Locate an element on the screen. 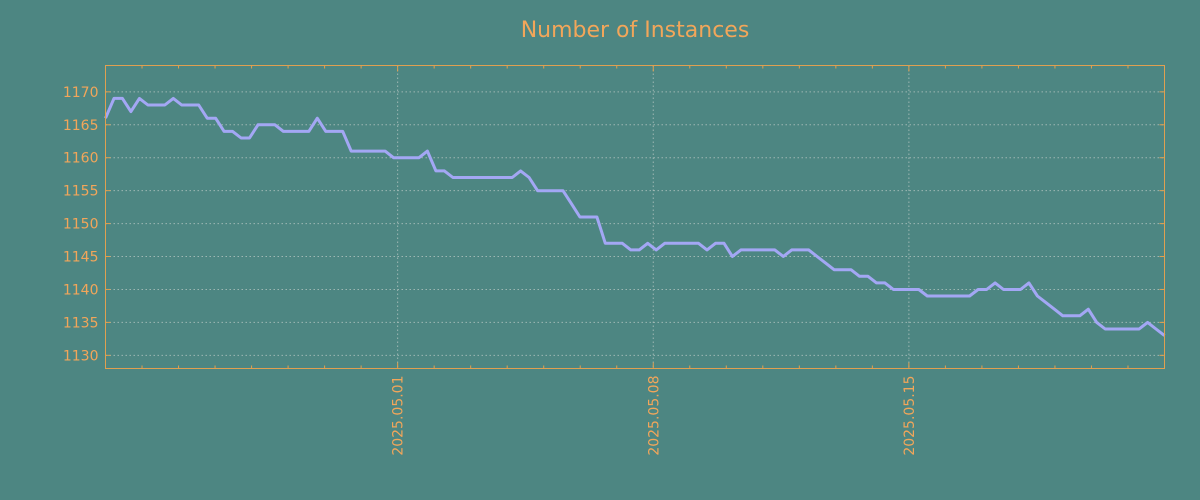 This screenshot has width=1200, height=500. y-tick-label: 1155 is located at coordinates (81, 192).